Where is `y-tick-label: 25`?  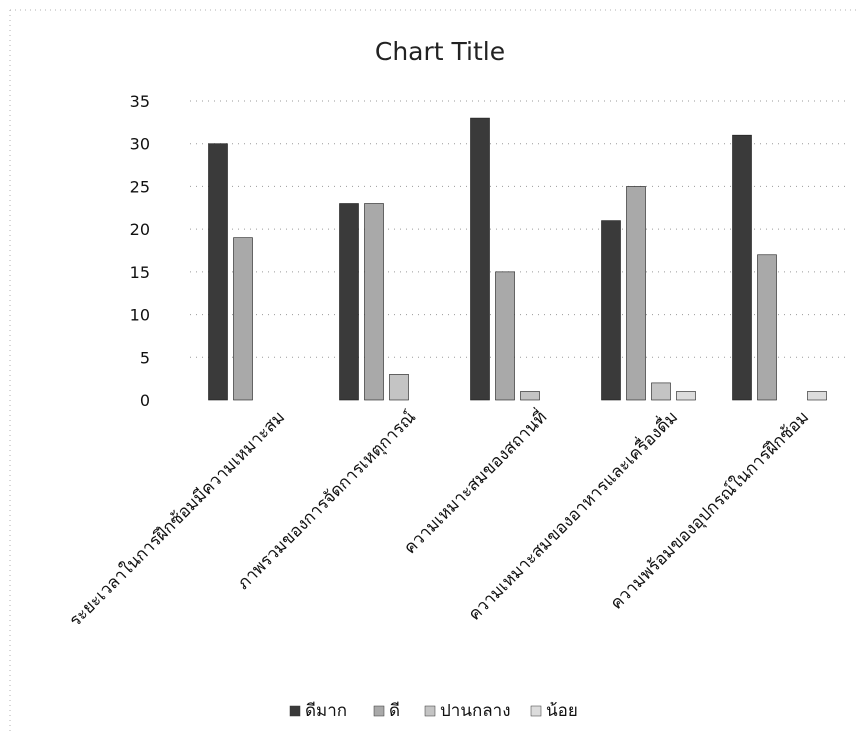
y-tick-label: 25 is located at coordinates (140, 186).